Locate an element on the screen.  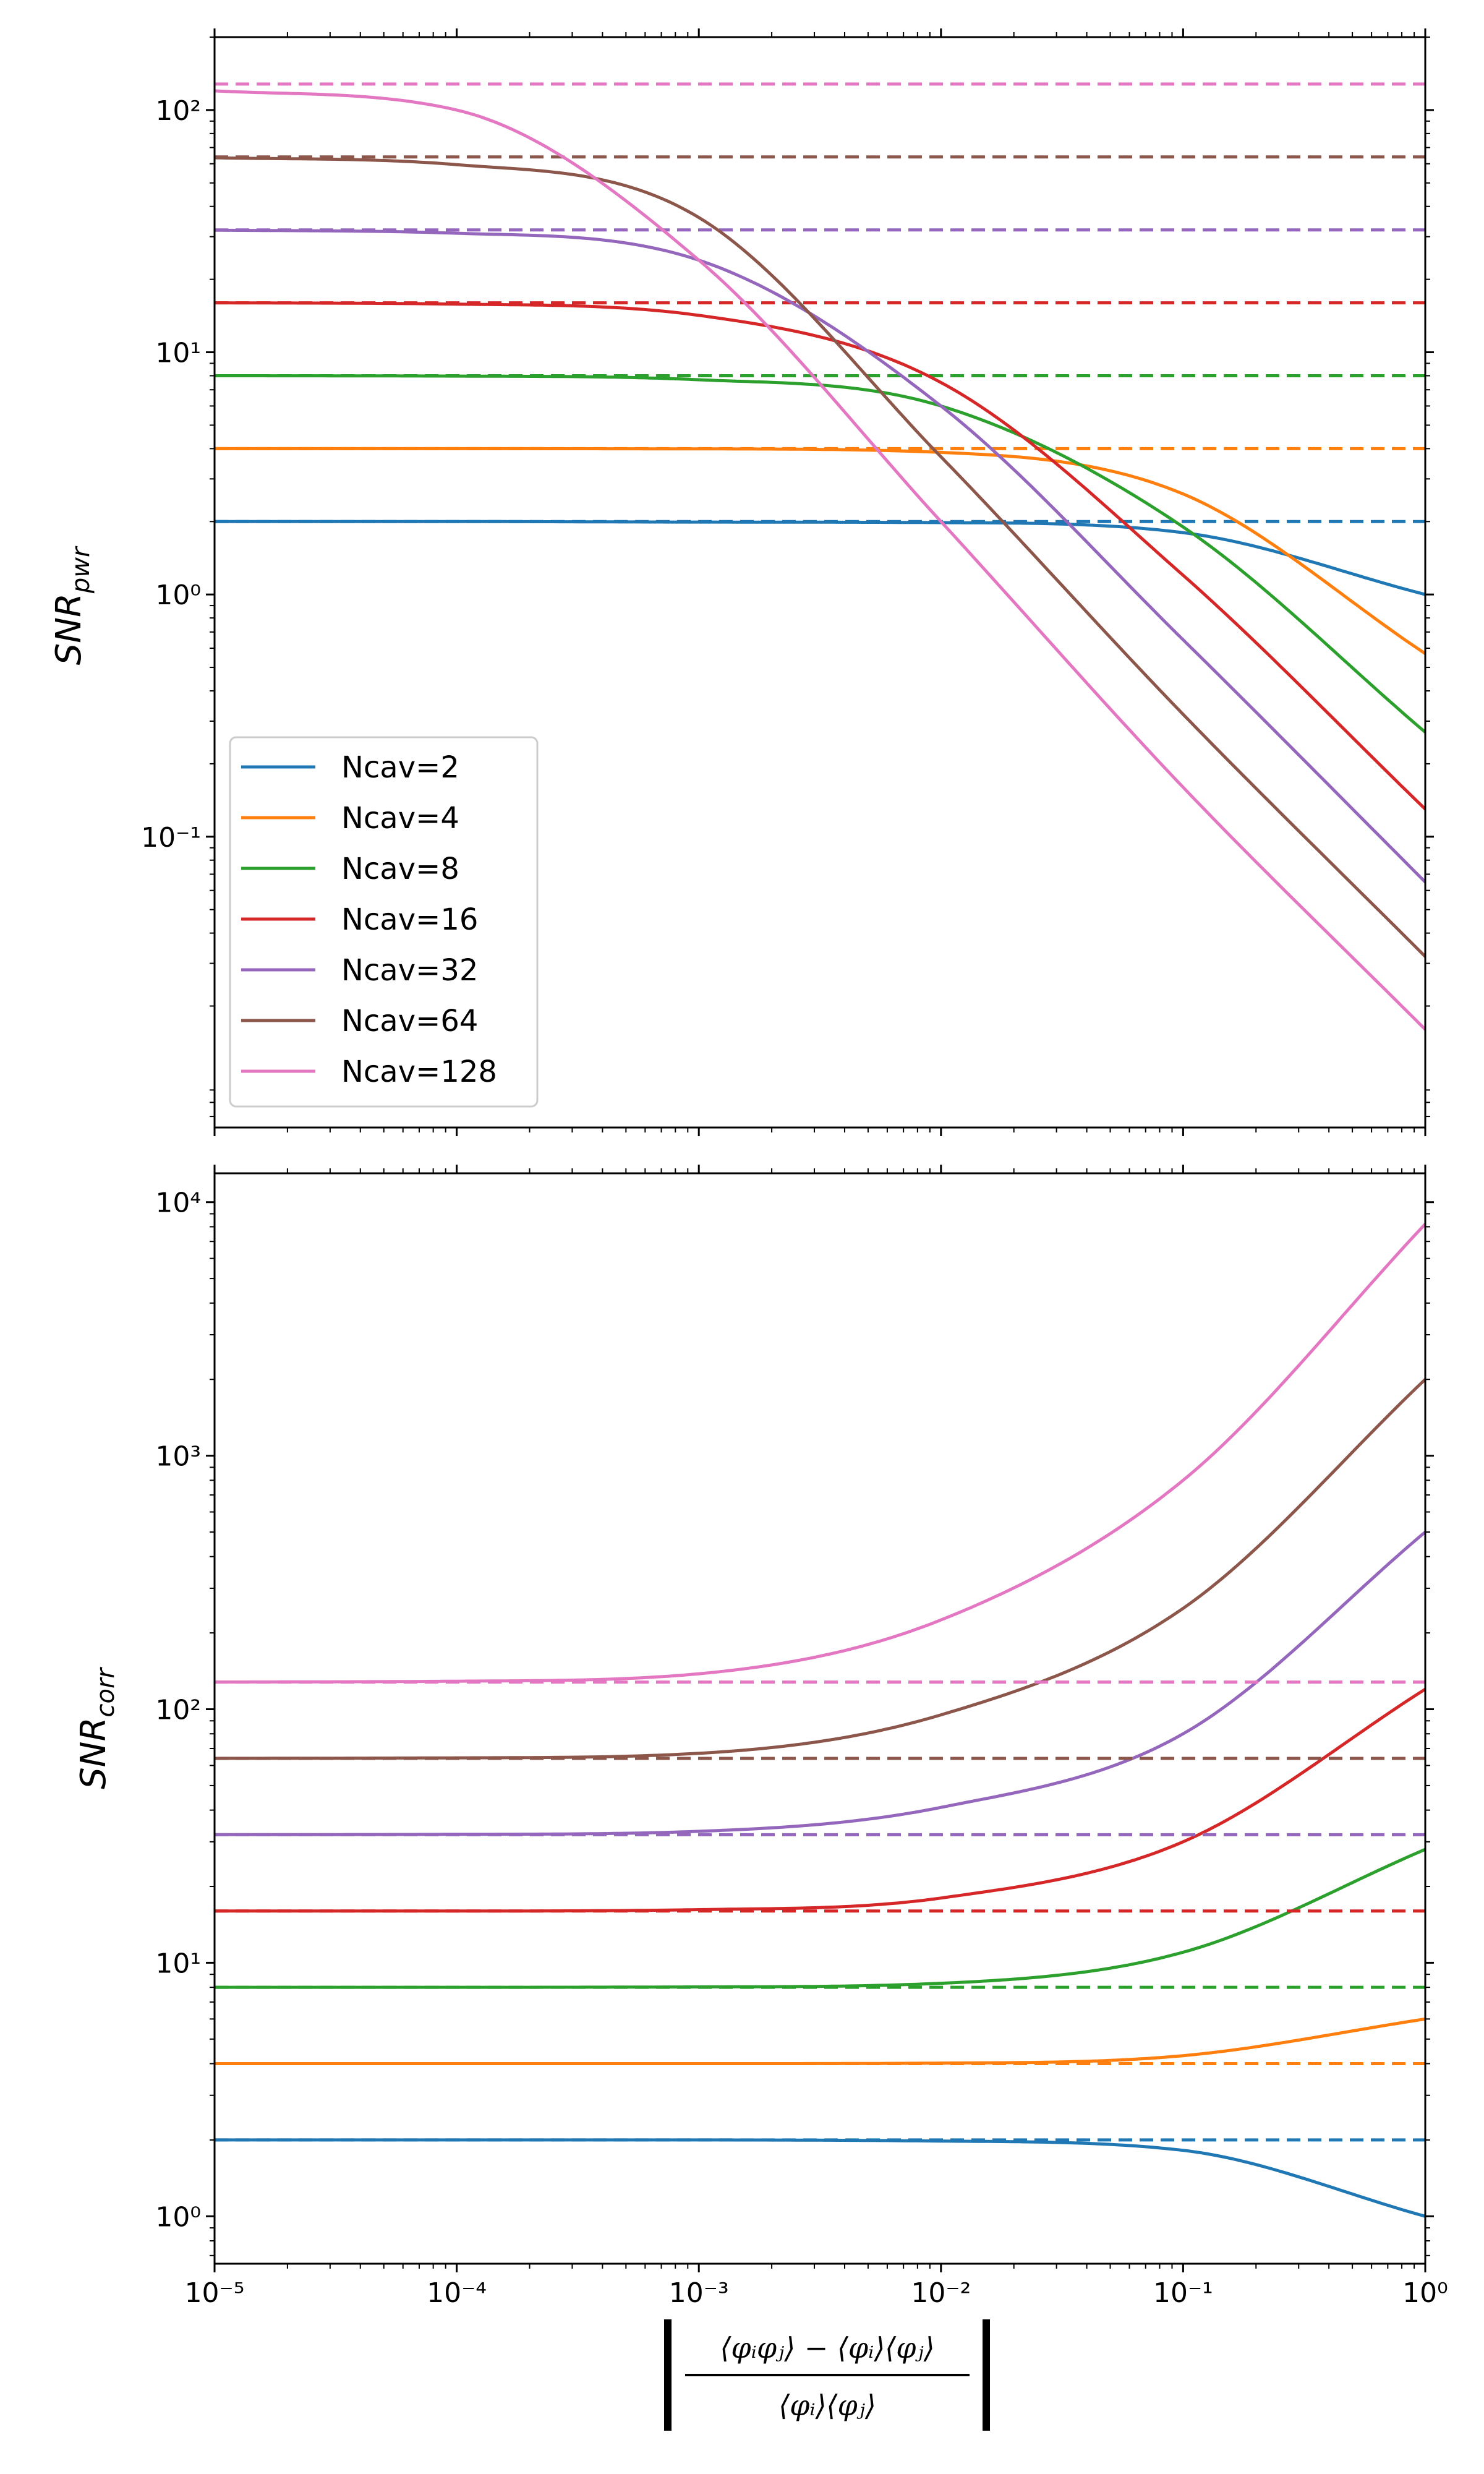
y-tick-label: 10⁴ is located at coordinates (178, 1203).